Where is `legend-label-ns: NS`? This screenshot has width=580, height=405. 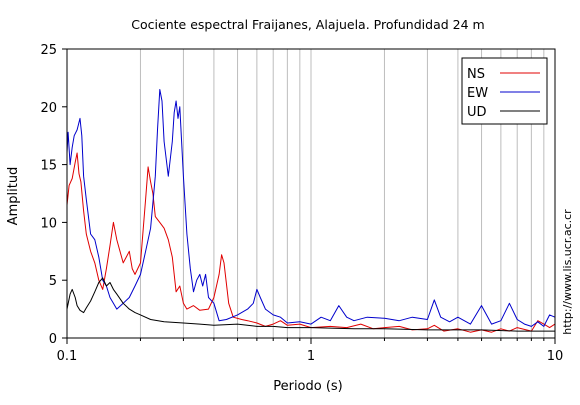
legend-label-ns: NS is located at coordinates (476, 74).